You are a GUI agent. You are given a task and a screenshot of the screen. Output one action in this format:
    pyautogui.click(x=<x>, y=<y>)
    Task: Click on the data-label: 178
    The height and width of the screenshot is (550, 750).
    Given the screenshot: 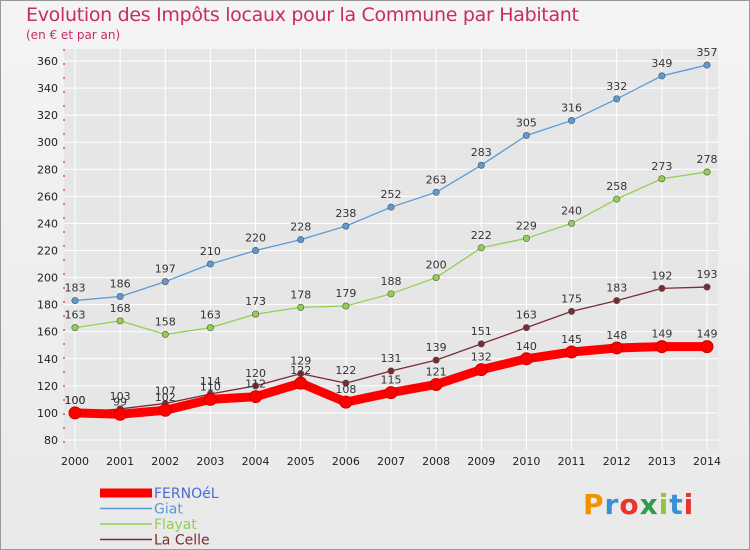 What is the action you would take?
    pyautogui.click(x=300, y=294)
    